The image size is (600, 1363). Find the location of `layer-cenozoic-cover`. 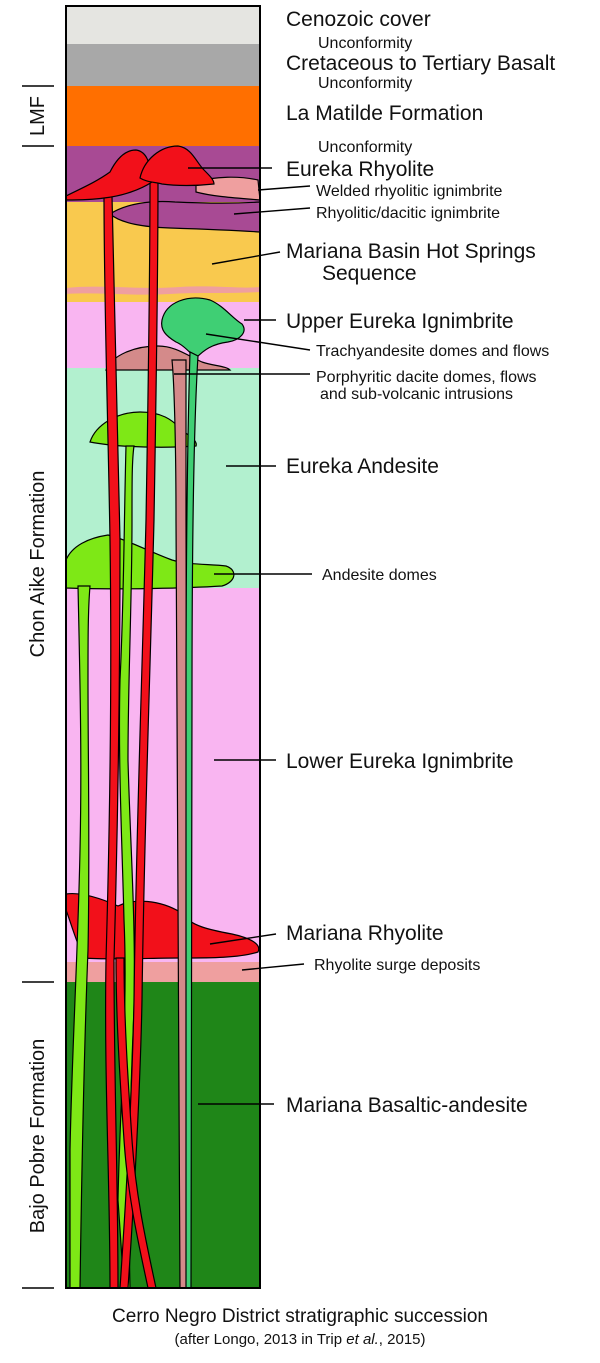

layer-cenozoic-cover is located at coordinates (163, 25).